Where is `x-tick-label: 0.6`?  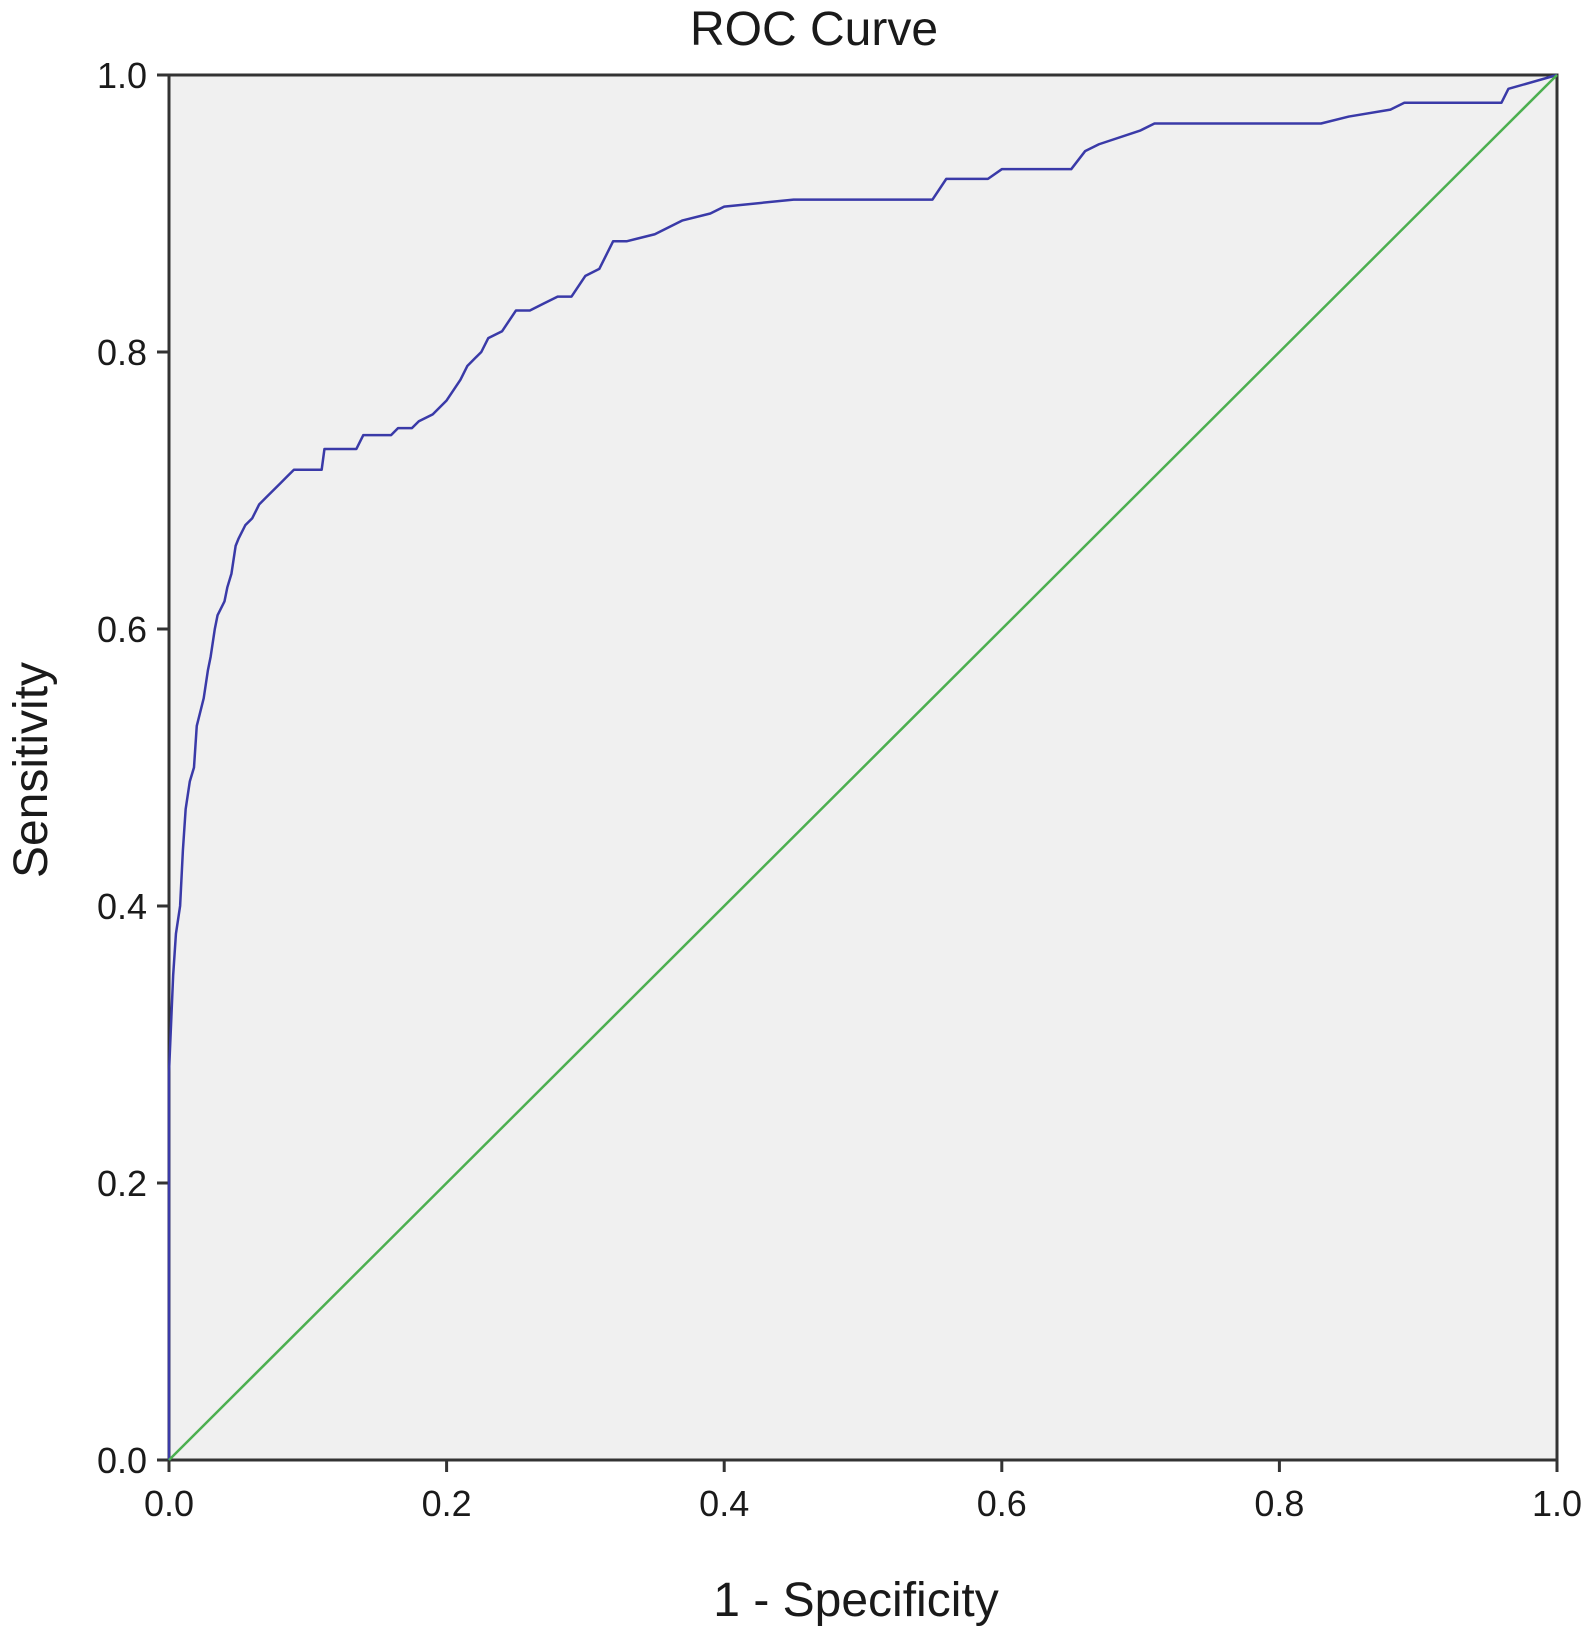
x-tick-label: 0.6 is located at coordinates (1002, 1503).